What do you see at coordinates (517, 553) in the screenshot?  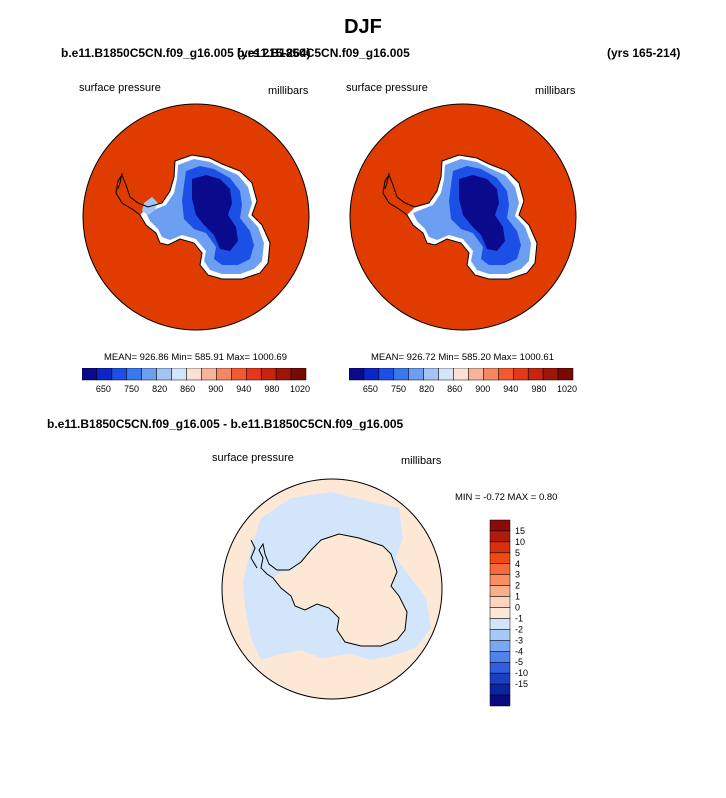 I see `diff-colorbar-tick-label: 5` at bounding box center [517, 553].